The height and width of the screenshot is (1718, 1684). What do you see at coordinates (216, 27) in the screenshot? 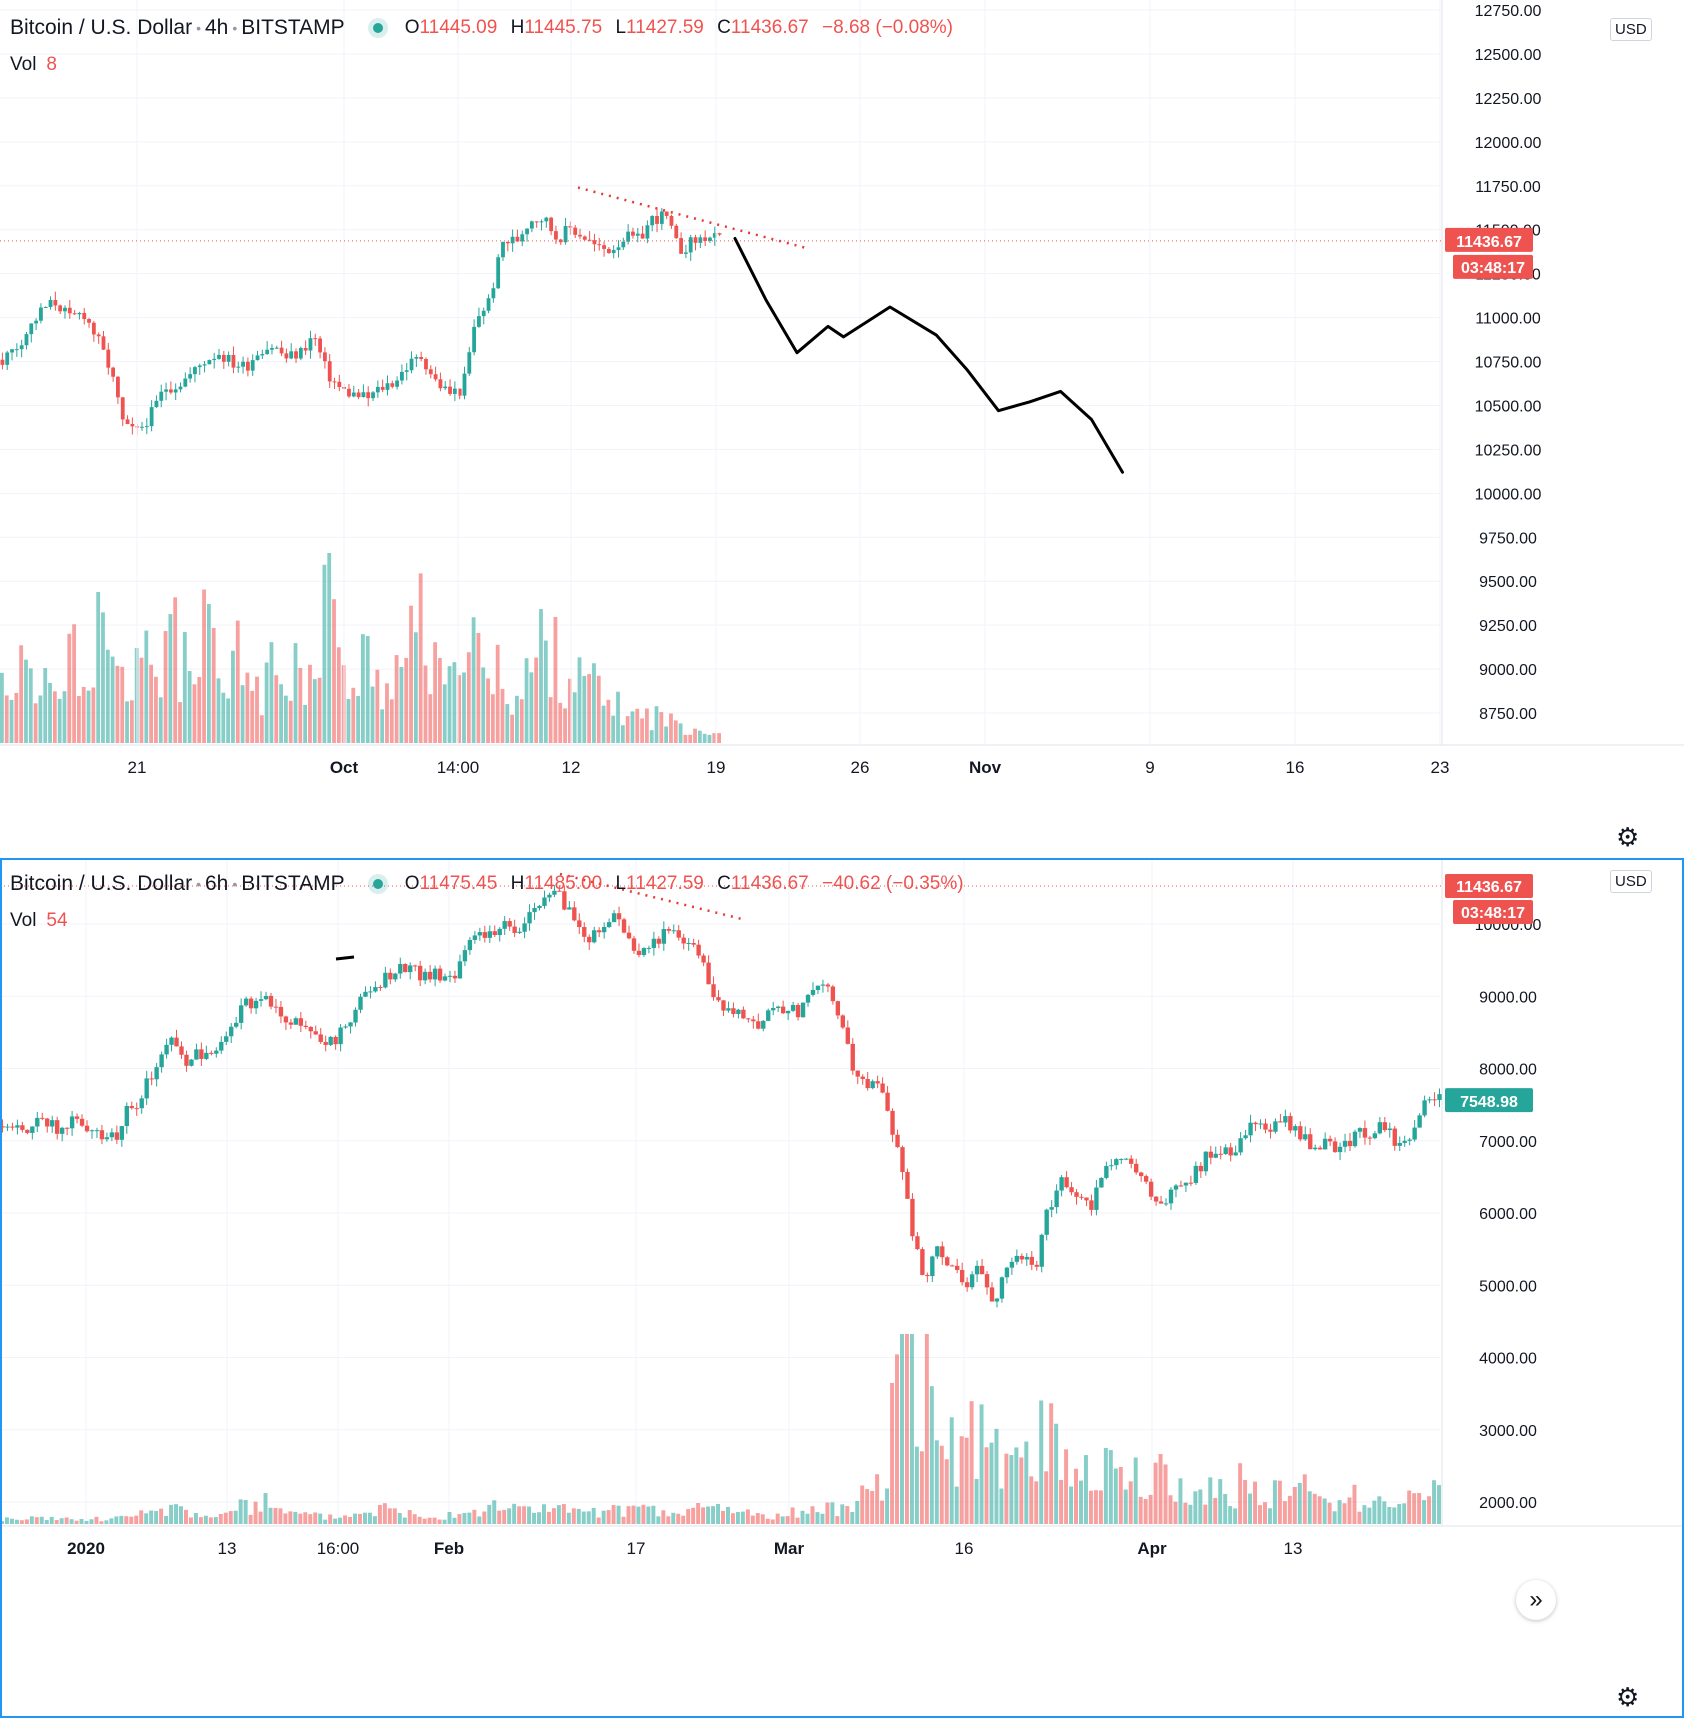
I see `interval-label: 4h` at bounding box center [216, 27].